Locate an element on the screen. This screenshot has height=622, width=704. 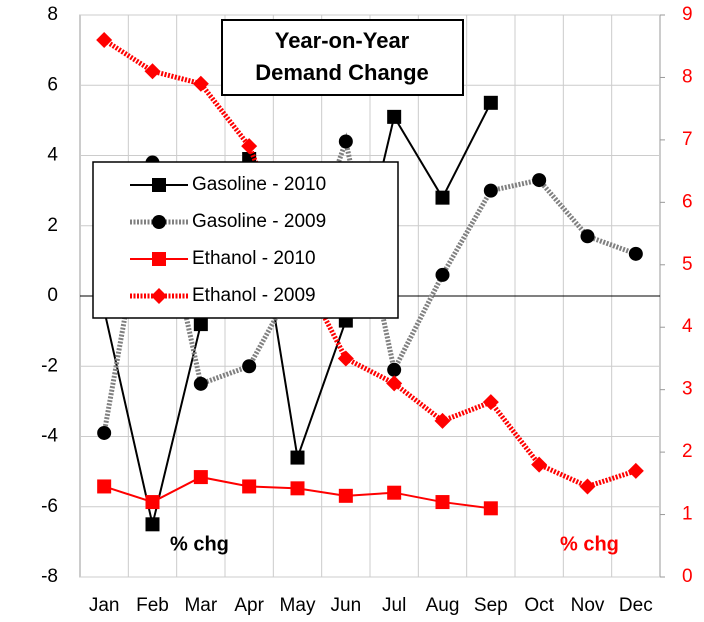
chart-title: Year-on-Year is located at coordinates (342, 40).